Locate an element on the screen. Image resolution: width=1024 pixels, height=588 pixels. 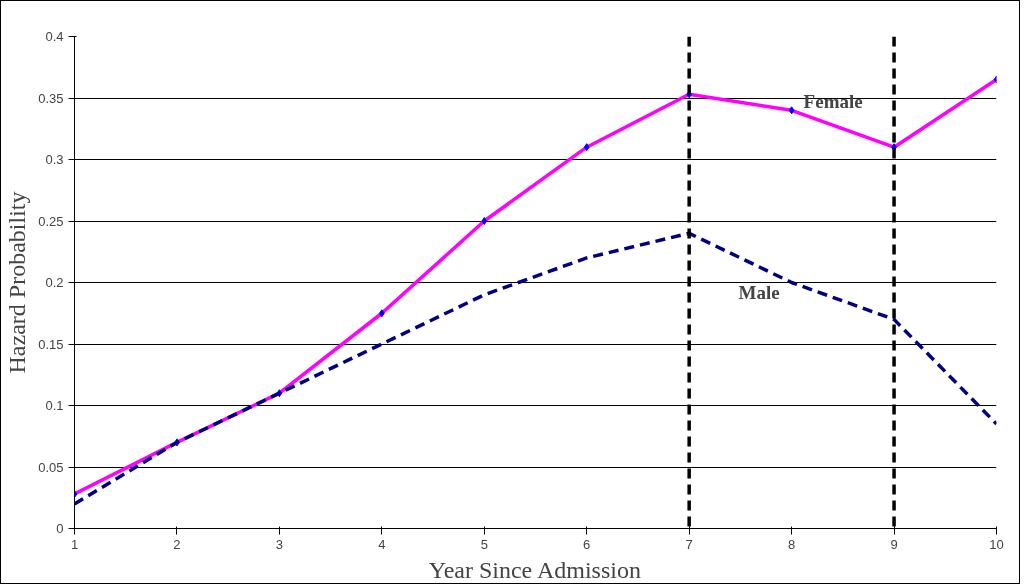
y-tick-label: 0.4 is located at coordinates (54, 36).